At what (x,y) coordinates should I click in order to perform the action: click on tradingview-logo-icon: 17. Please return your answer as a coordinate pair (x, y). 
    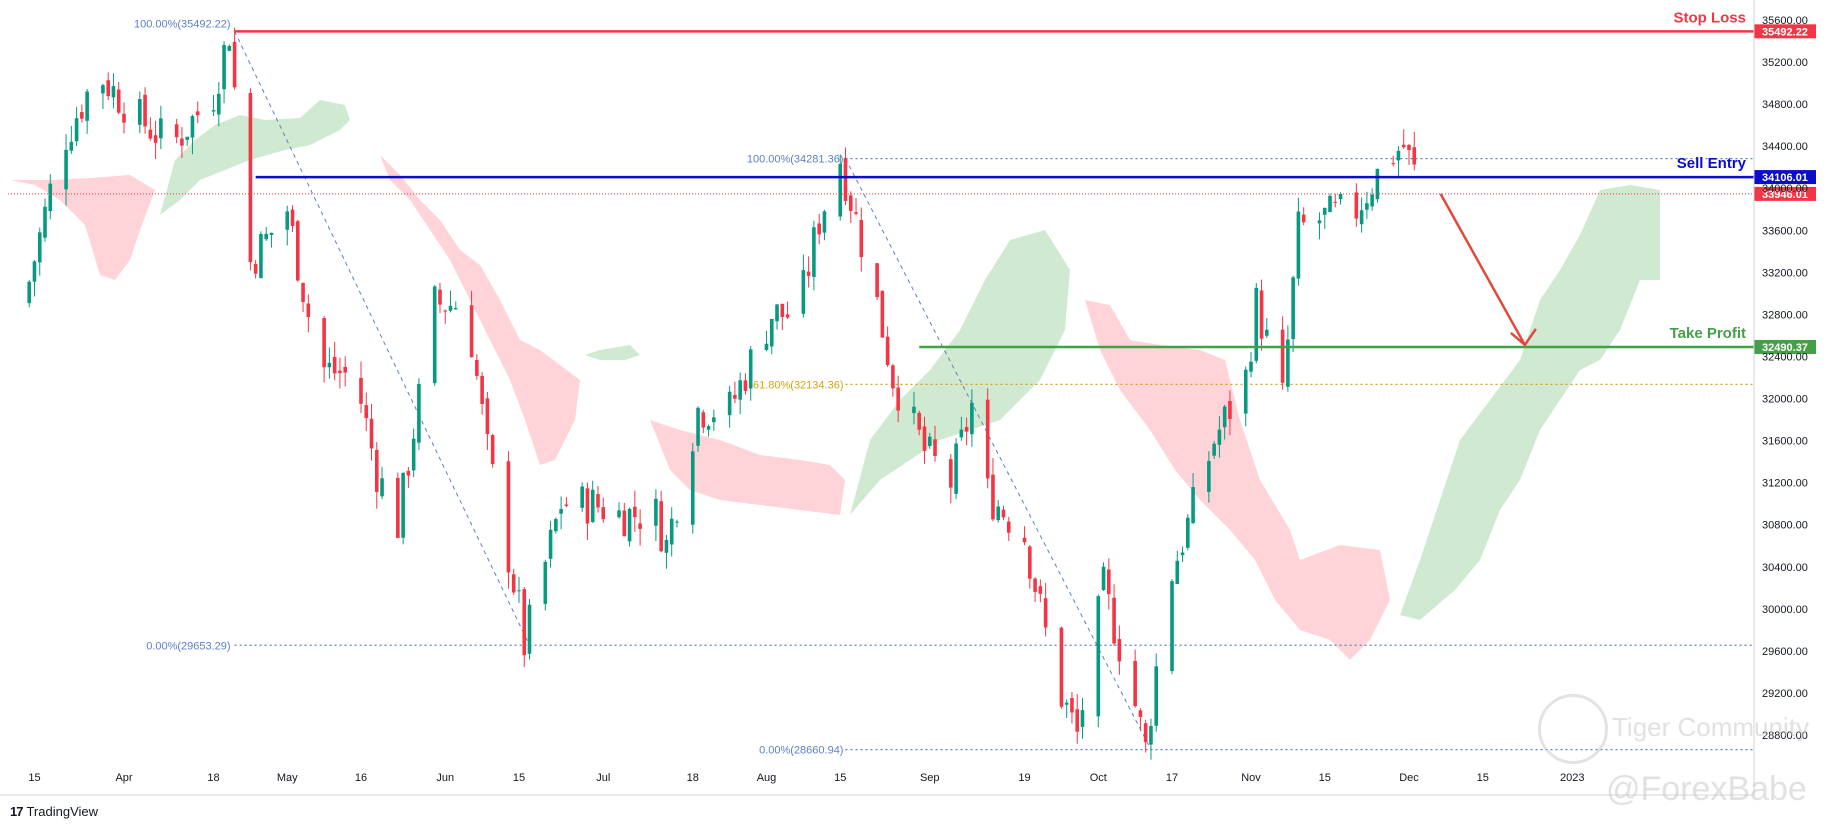
    Looking at the image, I should click on (17, 811).